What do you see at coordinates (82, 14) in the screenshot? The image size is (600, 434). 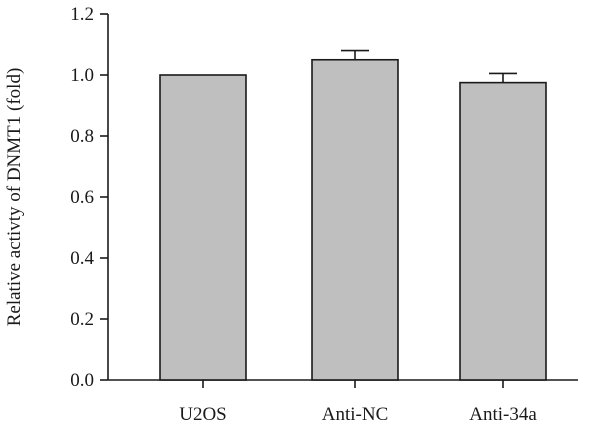 I see `y-tick-label: 1.2` at bounding box center [82, 14].